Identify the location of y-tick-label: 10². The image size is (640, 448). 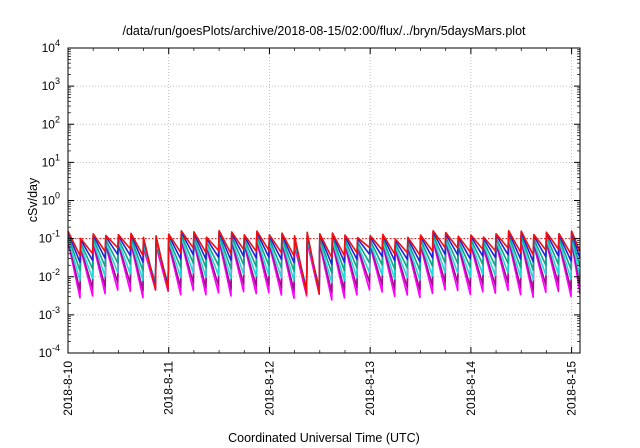
(51, 122).